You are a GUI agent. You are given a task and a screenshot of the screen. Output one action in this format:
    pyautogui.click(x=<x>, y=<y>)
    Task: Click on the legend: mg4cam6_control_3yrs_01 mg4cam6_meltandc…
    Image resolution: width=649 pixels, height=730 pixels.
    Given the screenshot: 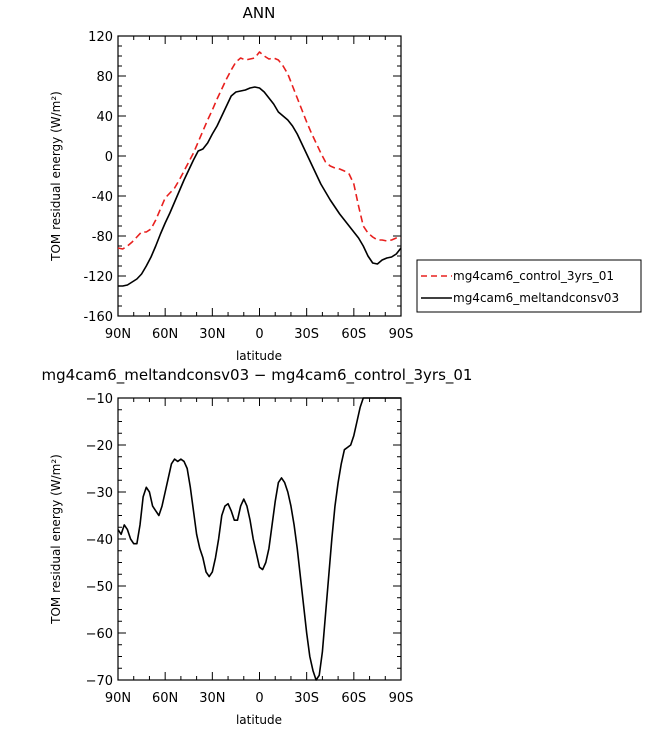 What is the action you would take?
    pyautogui.click(x=529, y=286)
    